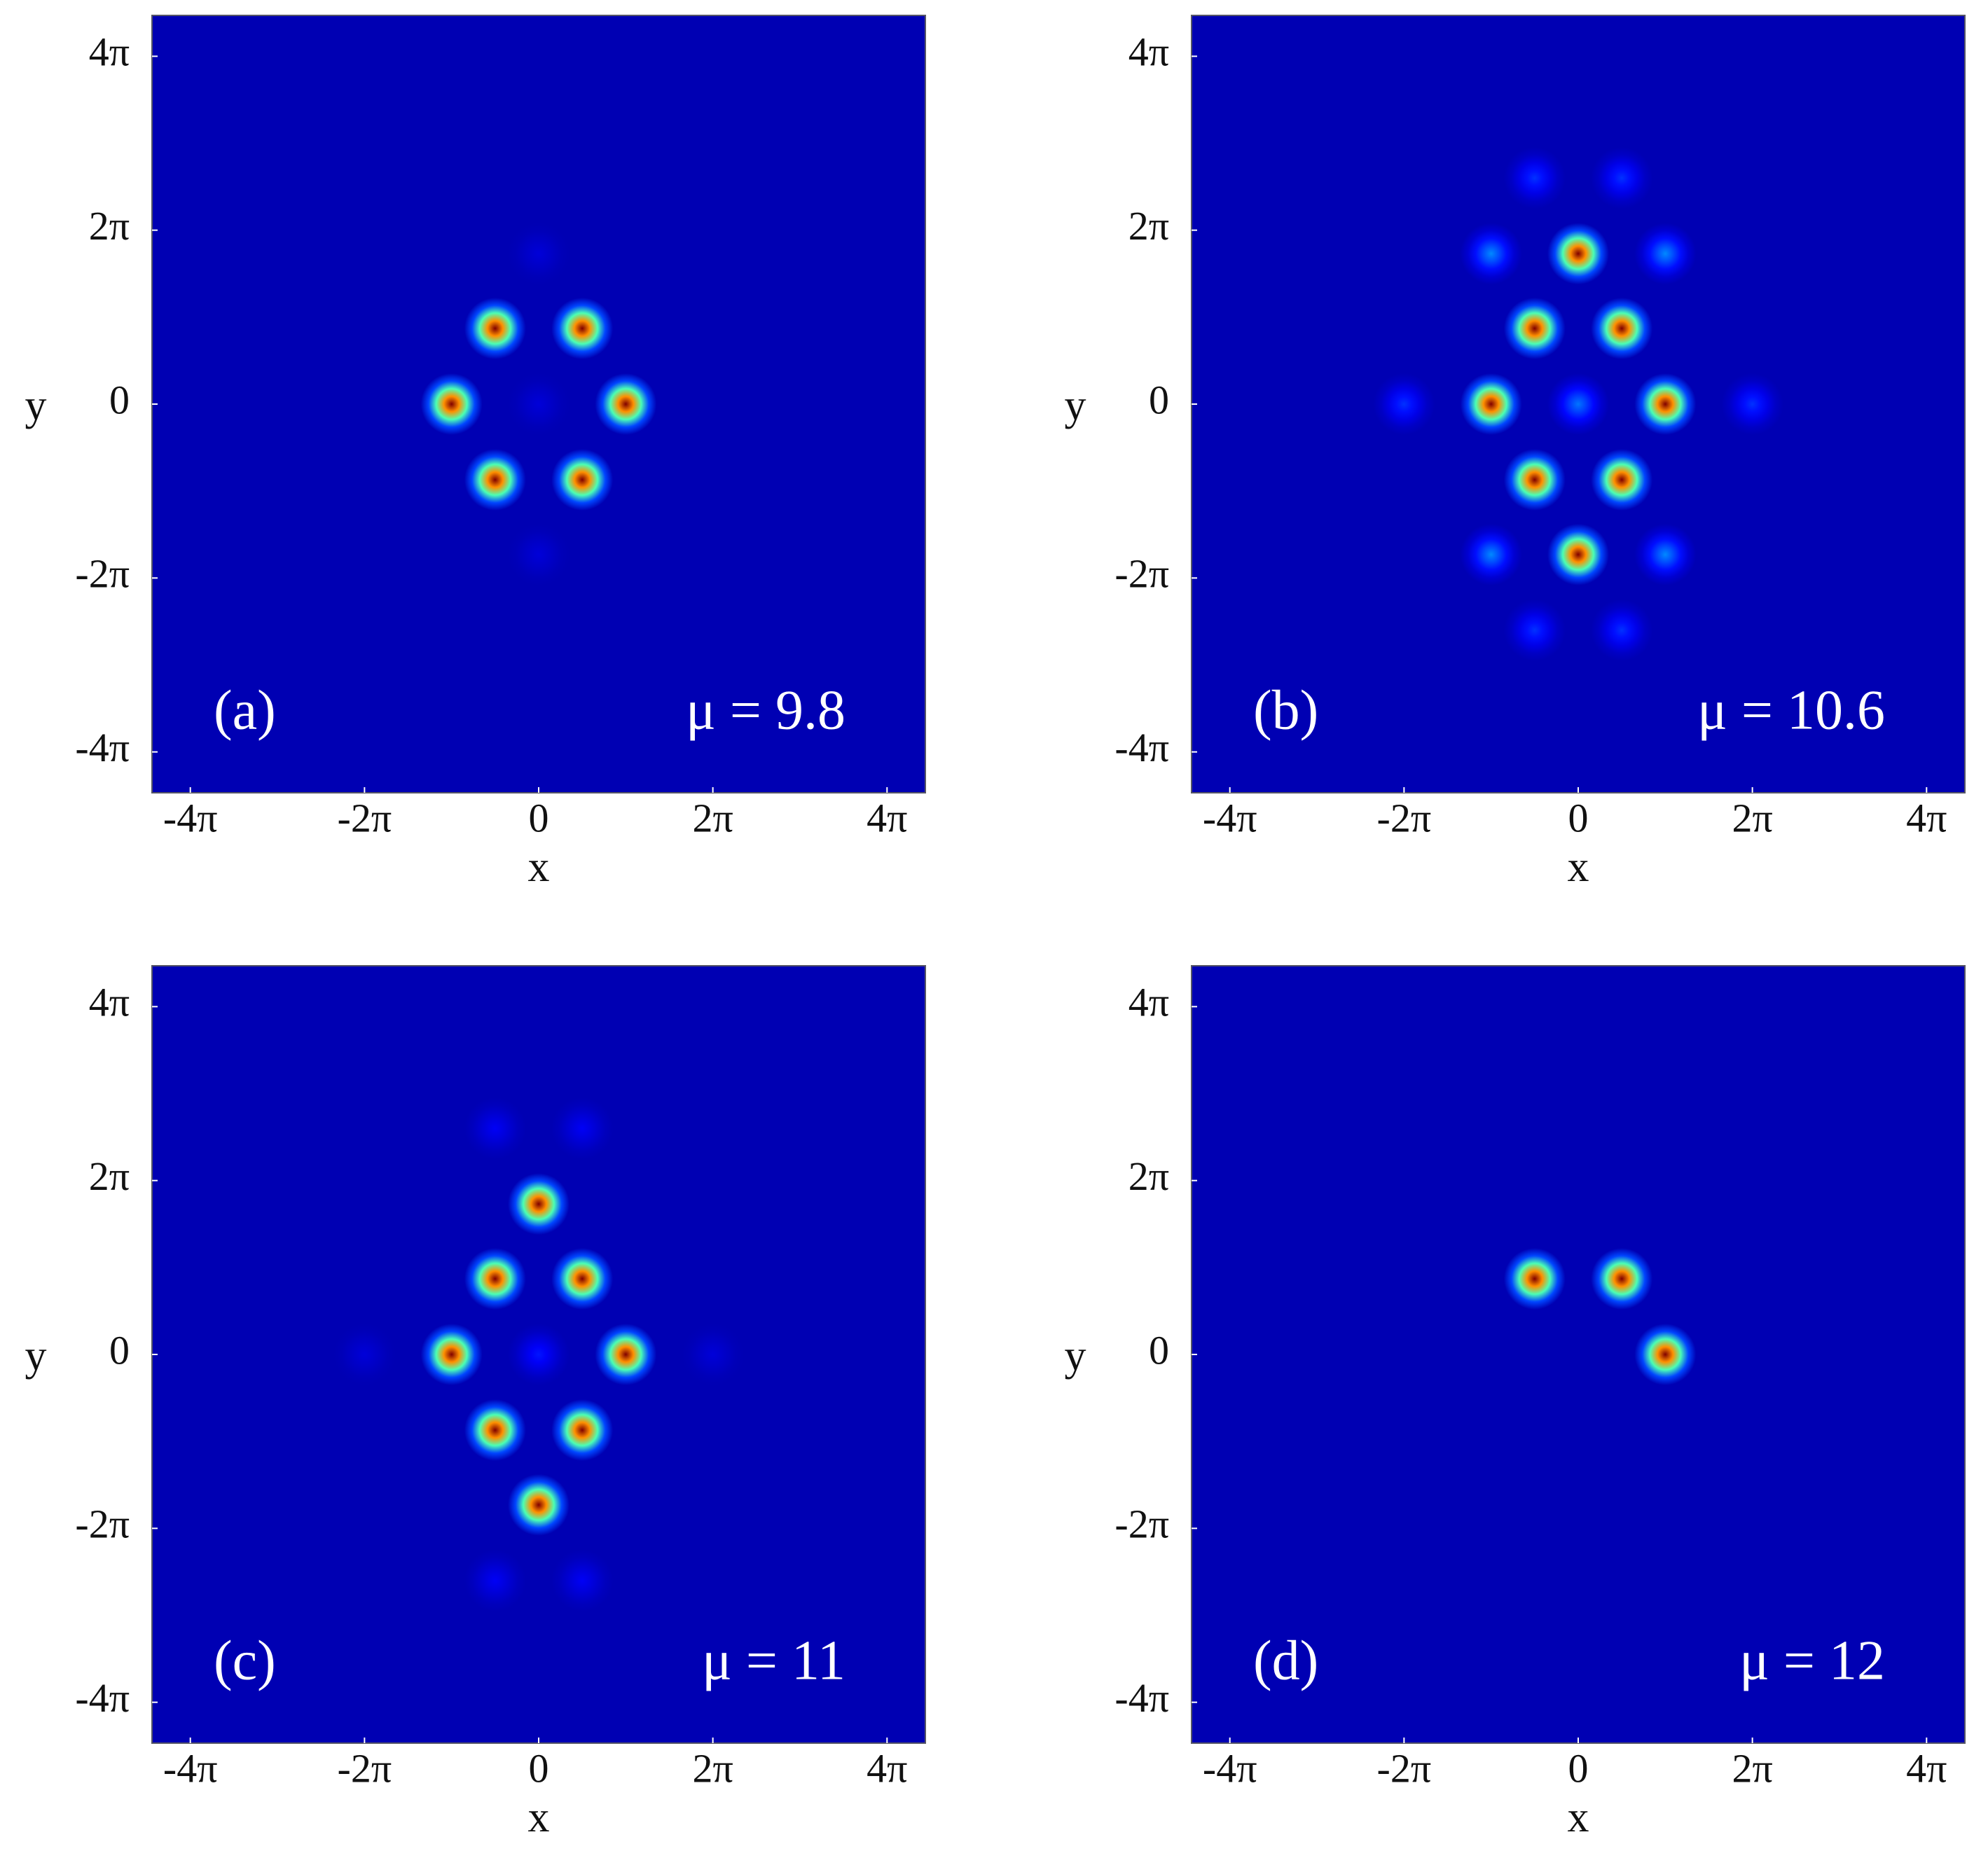  I want to click on panel-label: (b), so click(1285, 710).